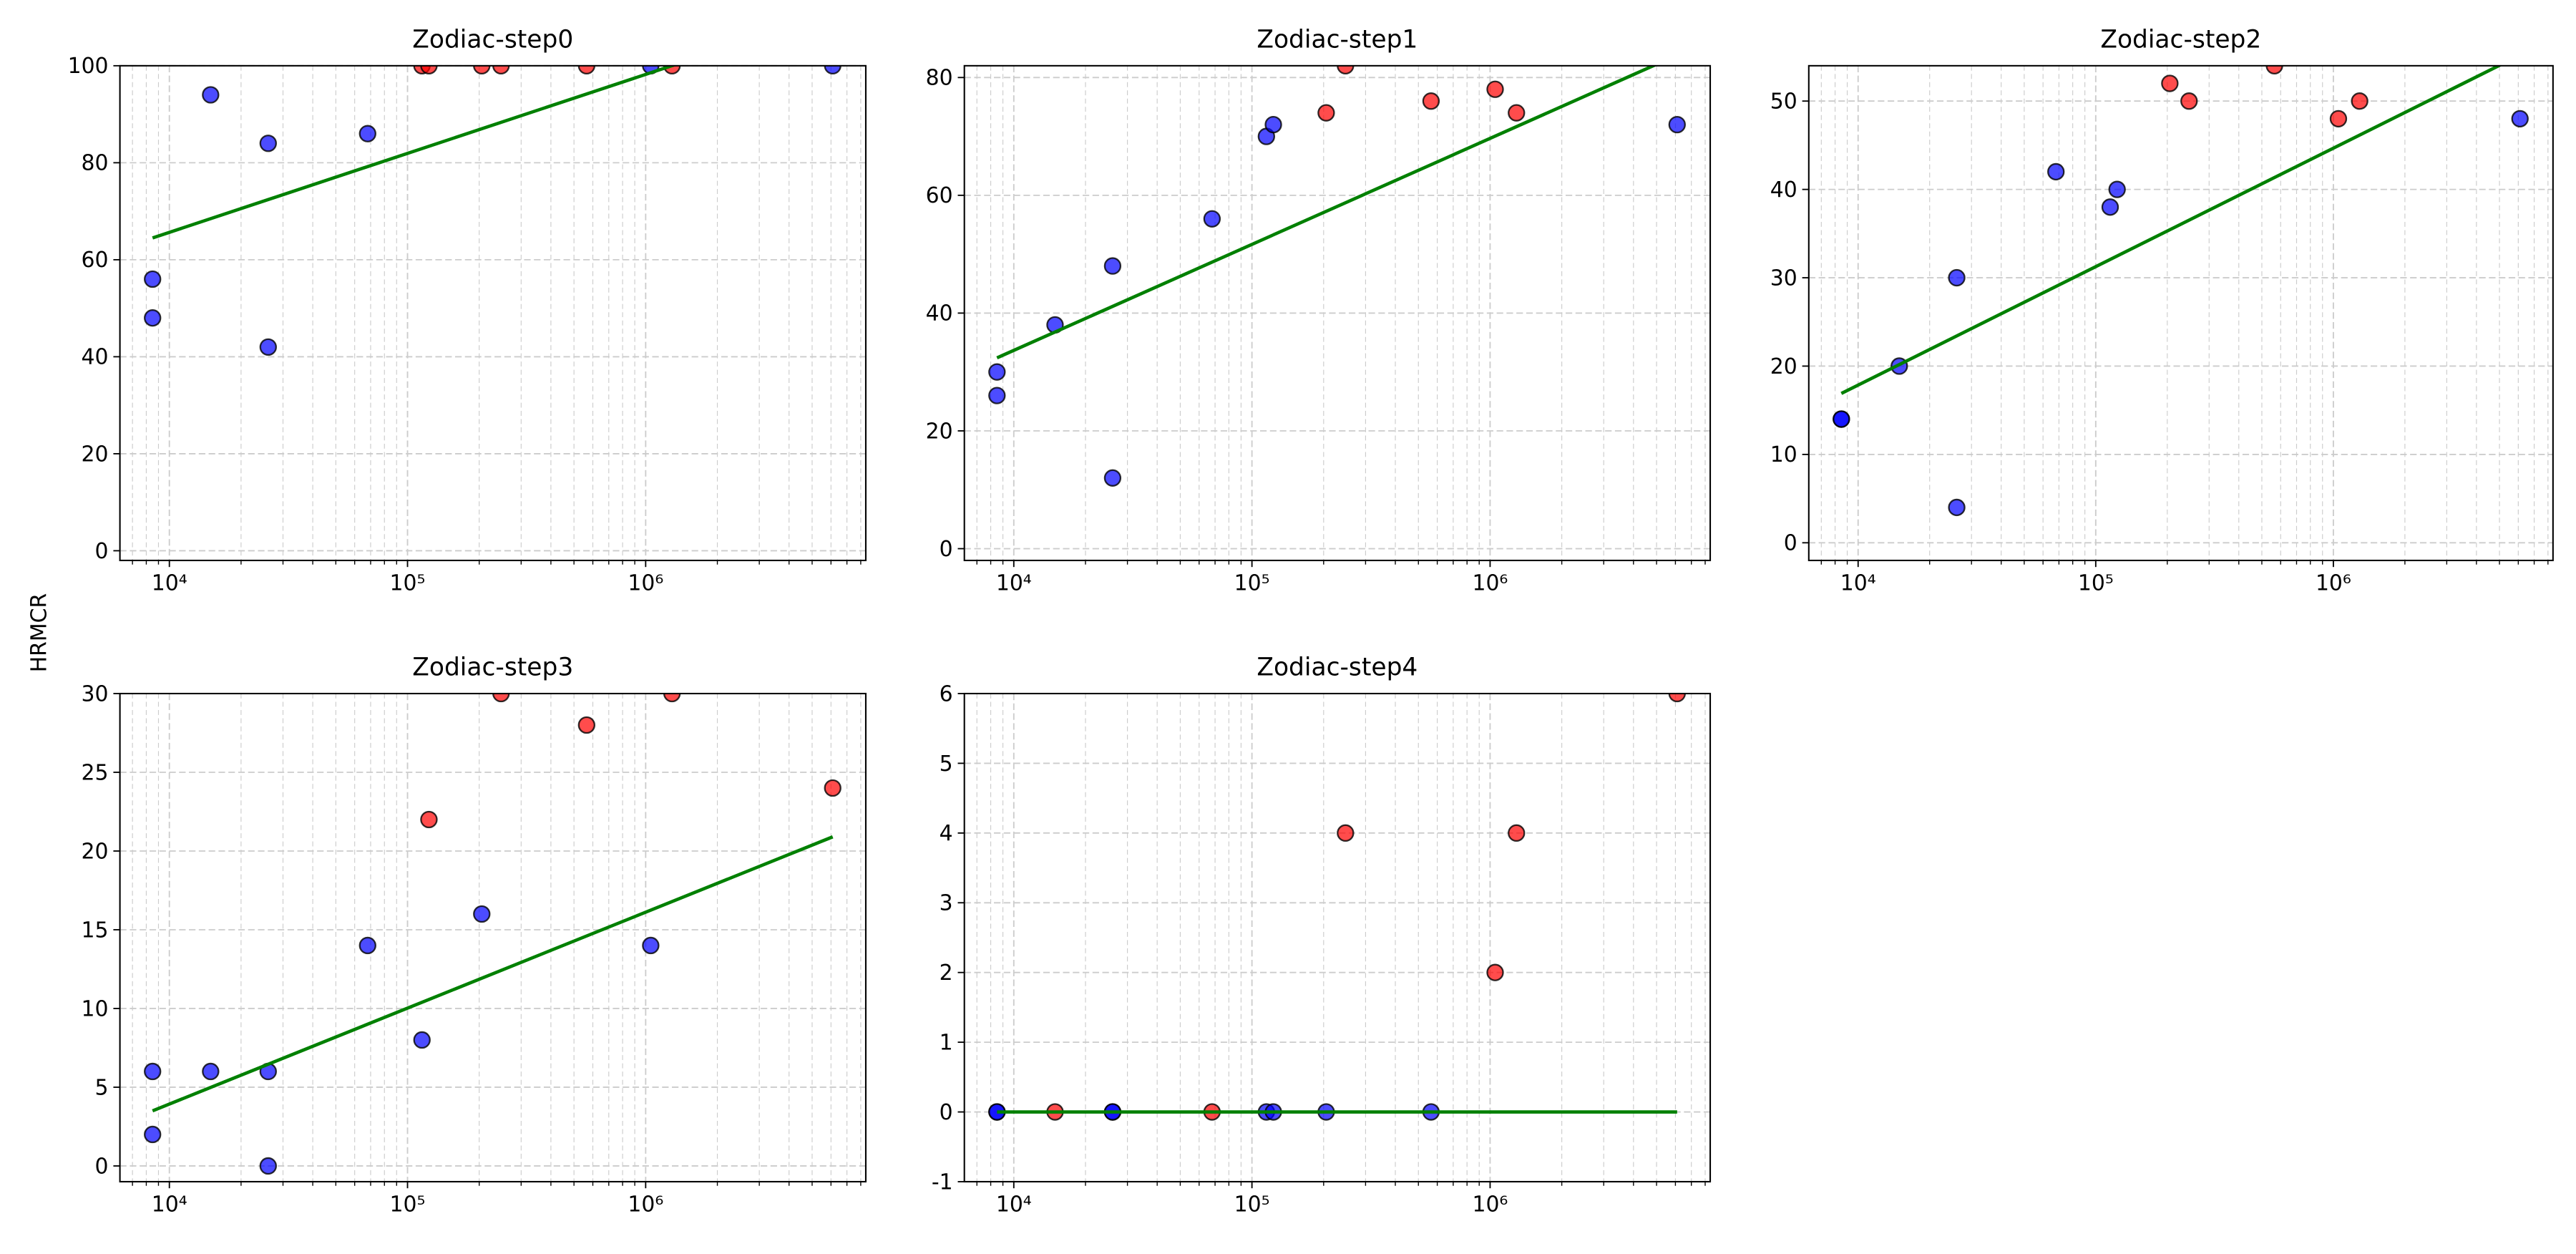 Image resolution: width=2576 pixels, height=1254 pixels. Describe the element at coordinates (946, 833) in the screenshot. I see `y-tick-label: 4` at that location.